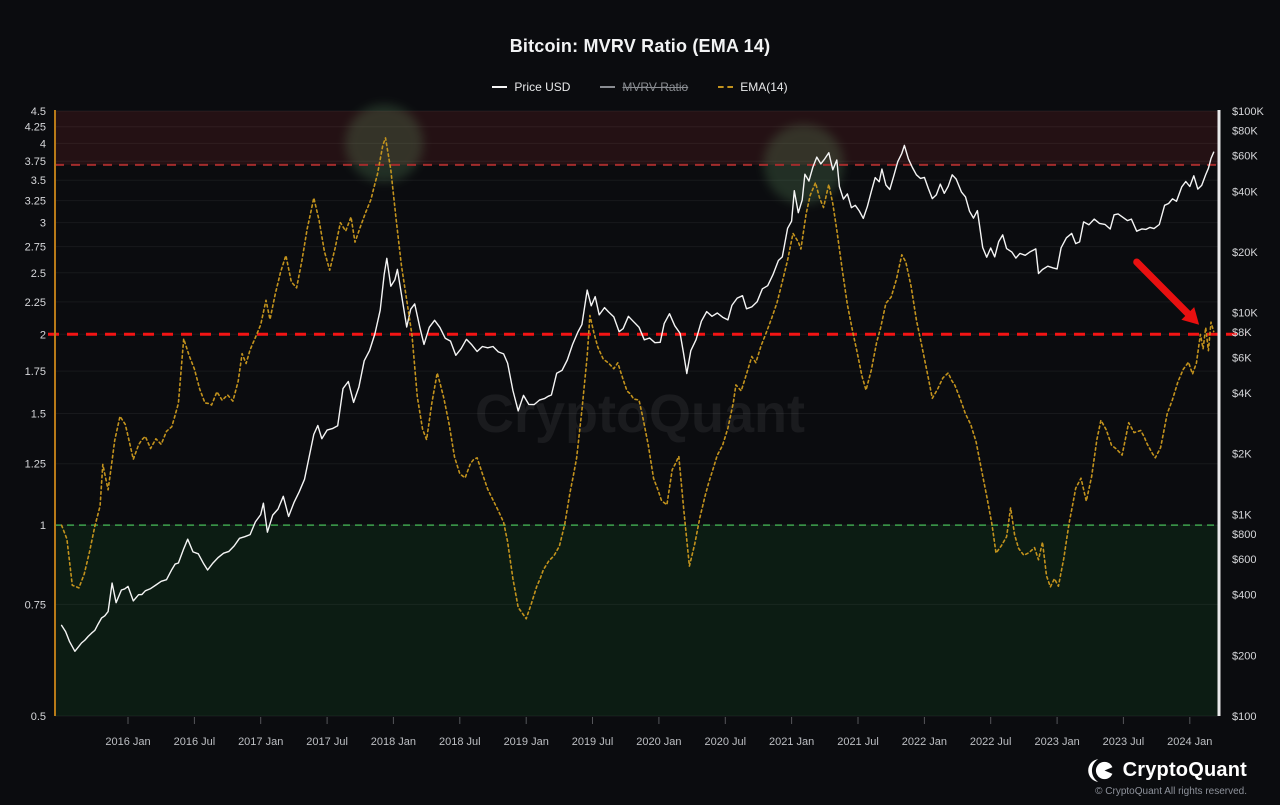  I want to click on svg-text: 1.5, so click(38, 415).